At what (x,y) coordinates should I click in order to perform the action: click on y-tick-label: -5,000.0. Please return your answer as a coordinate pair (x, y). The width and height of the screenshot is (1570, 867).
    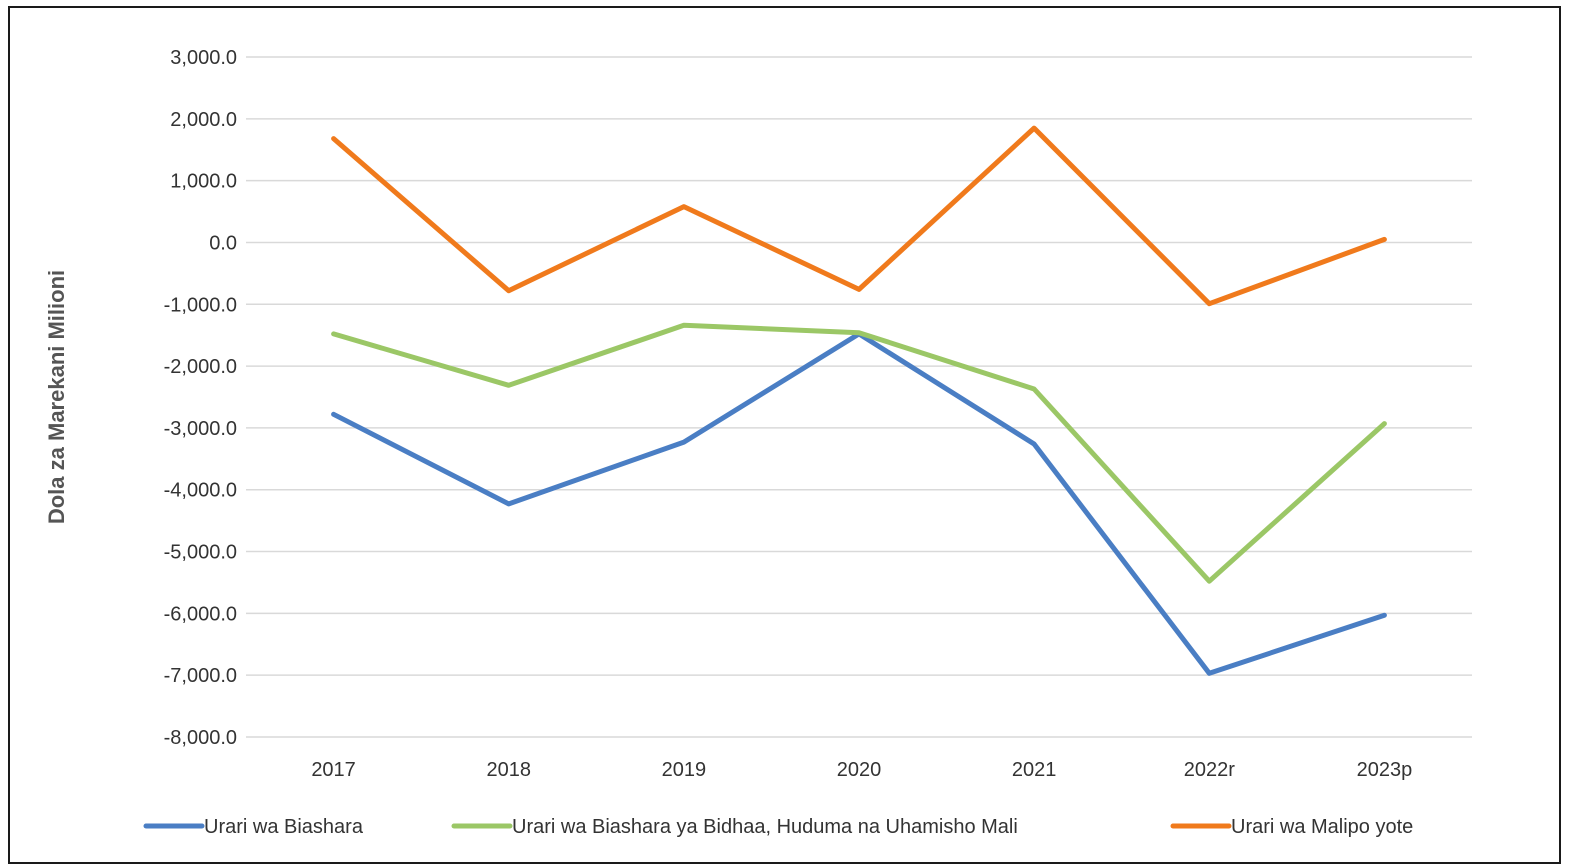
    Looking at the image, I should click on (200, 553).